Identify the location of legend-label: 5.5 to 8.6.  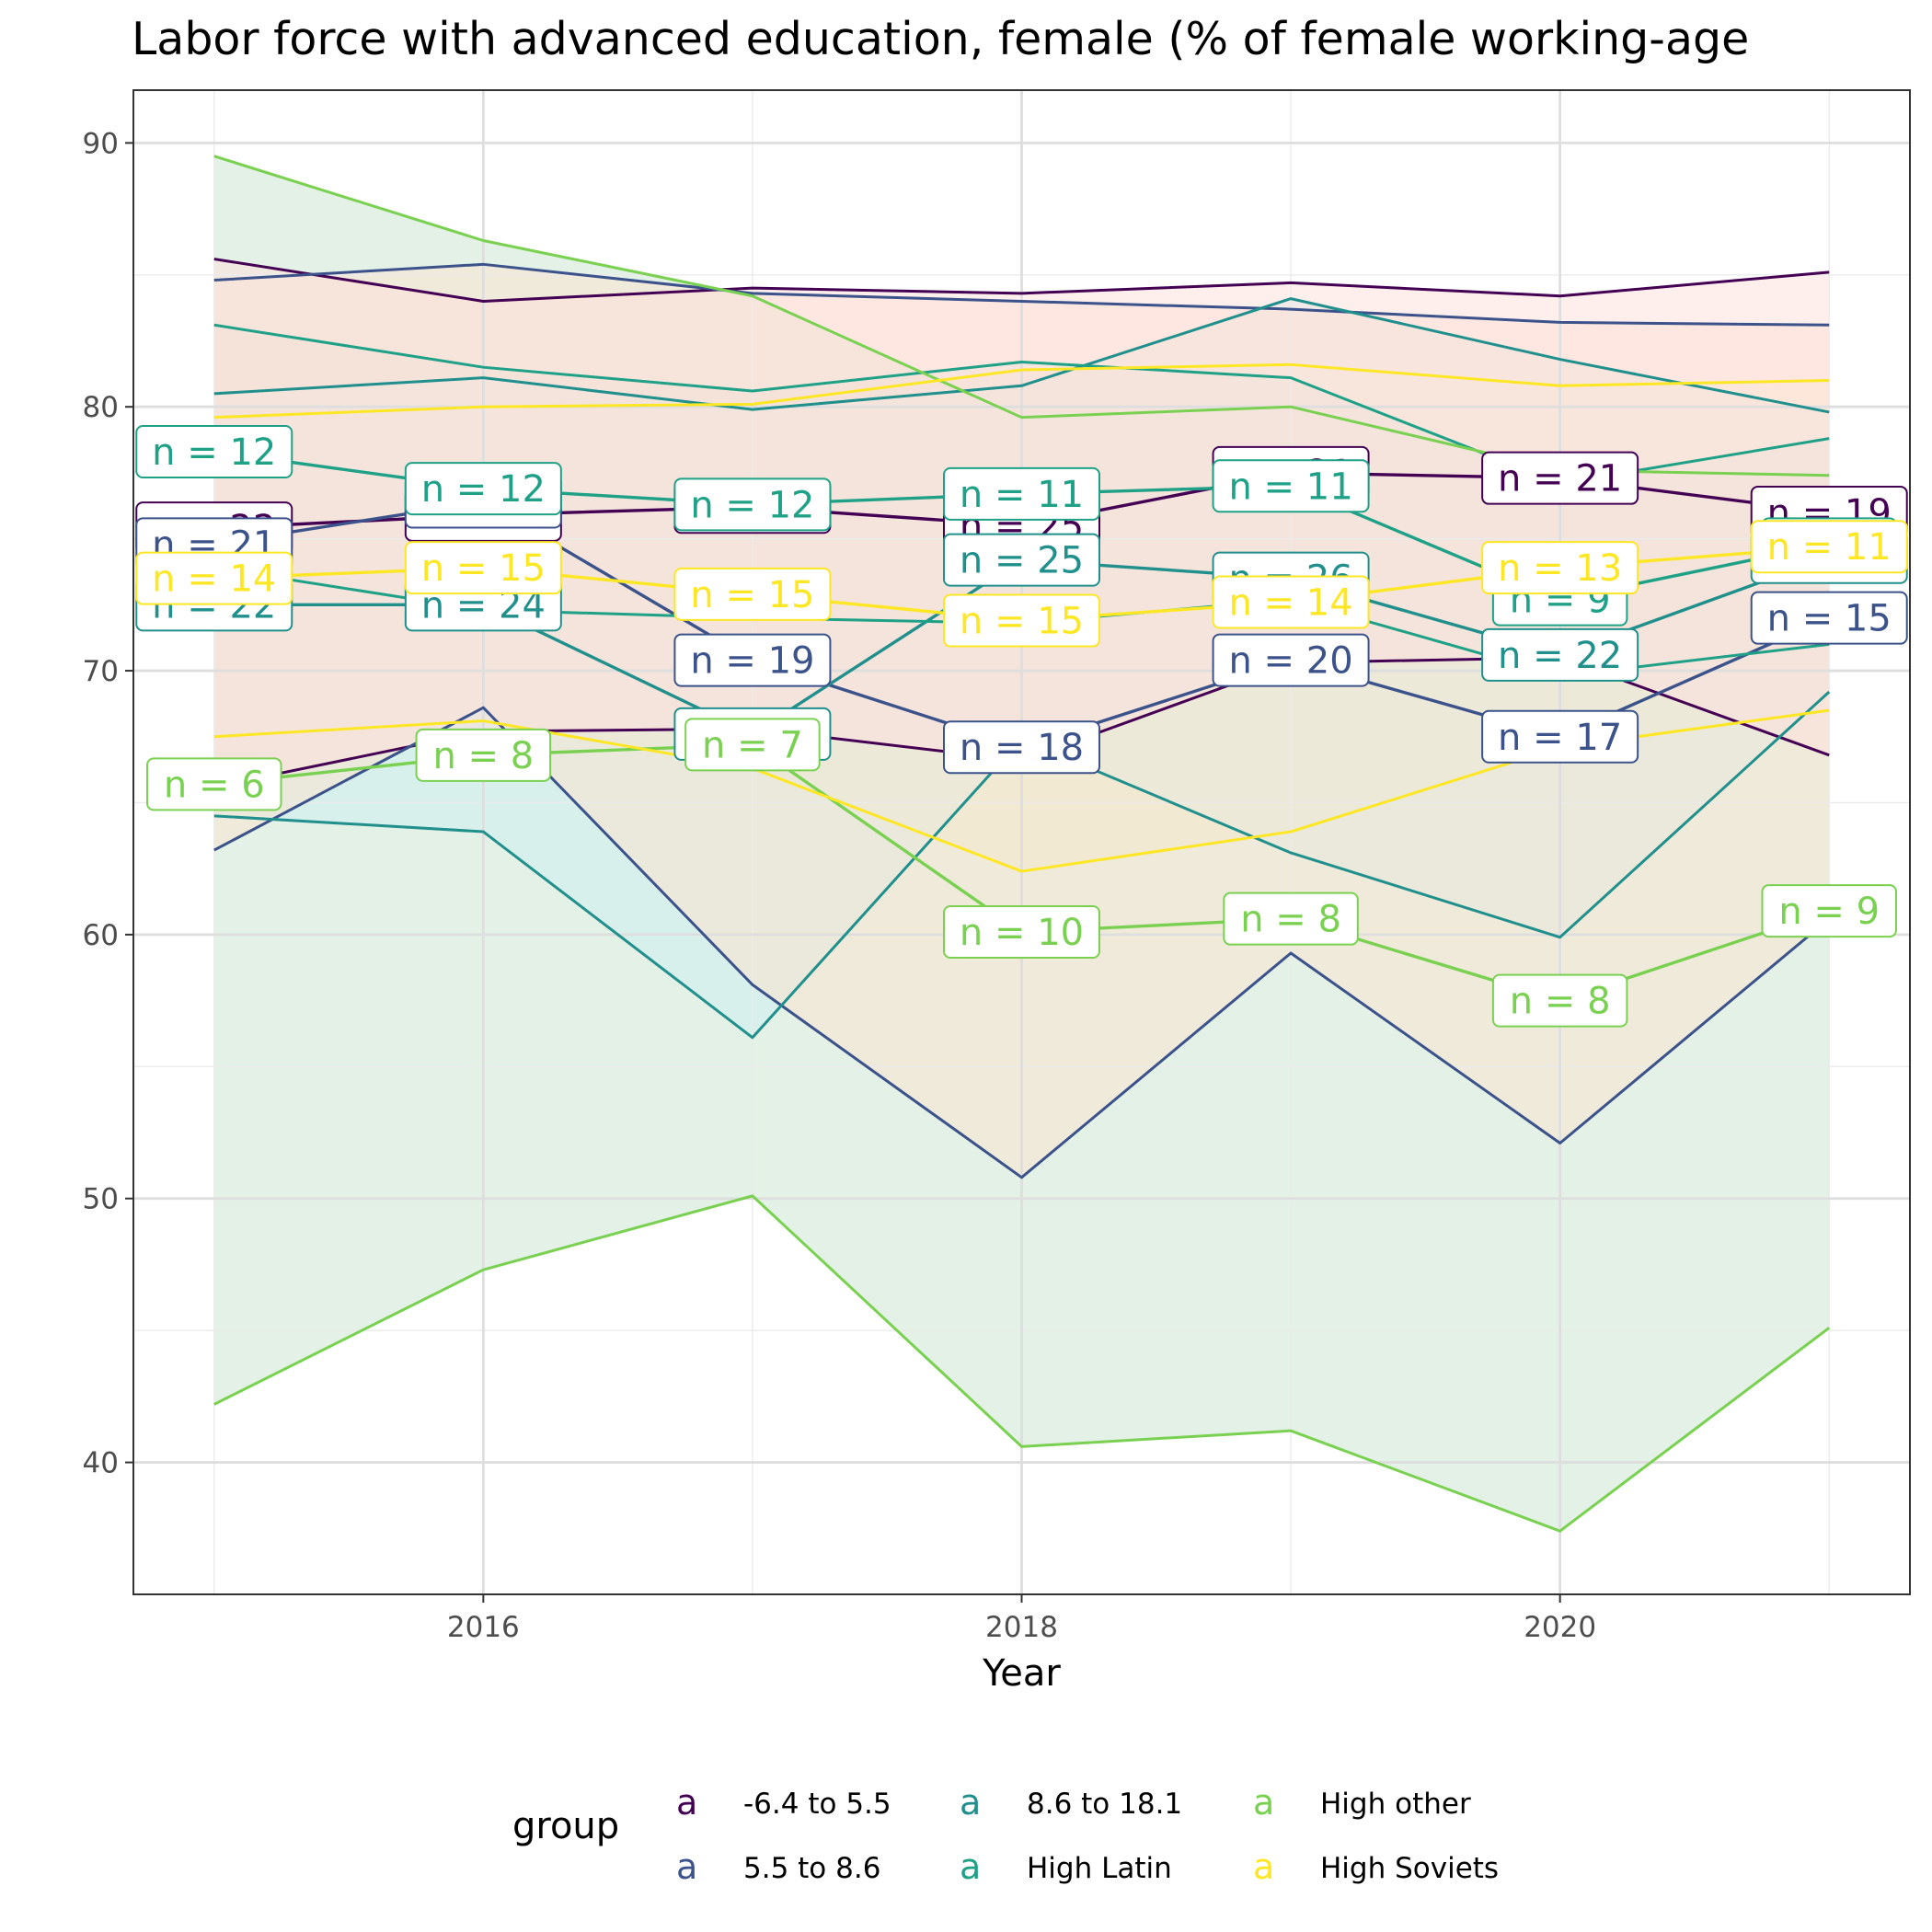
(811, 1868).